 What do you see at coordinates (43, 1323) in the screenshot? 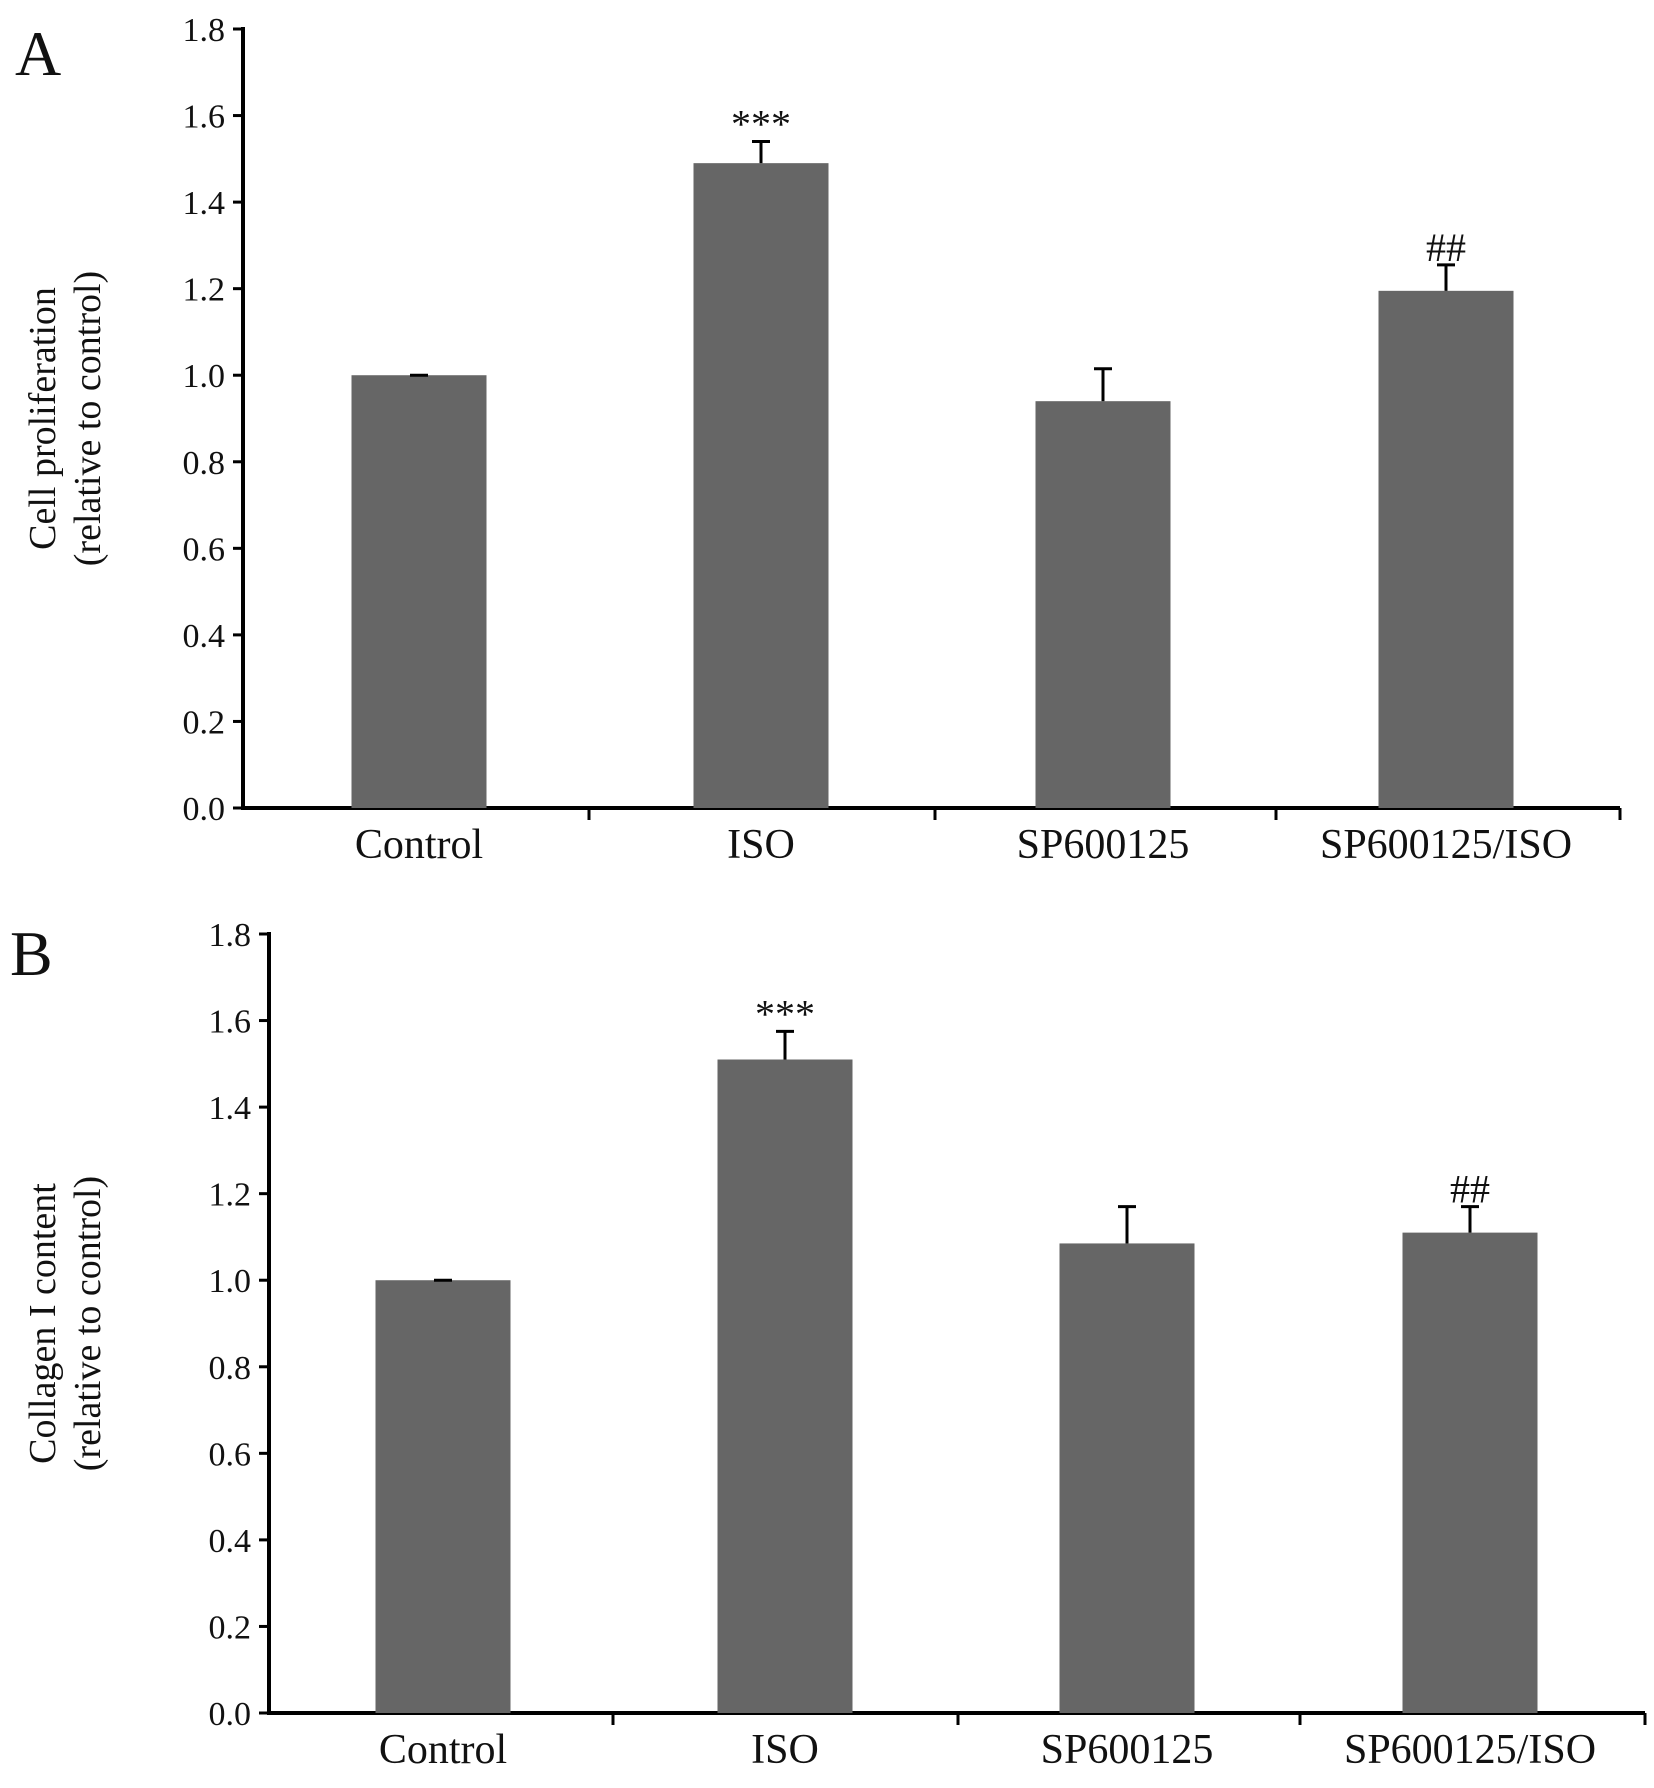
I see `y-axis-label: Collagen I content` at bounding box center [43, 1323].